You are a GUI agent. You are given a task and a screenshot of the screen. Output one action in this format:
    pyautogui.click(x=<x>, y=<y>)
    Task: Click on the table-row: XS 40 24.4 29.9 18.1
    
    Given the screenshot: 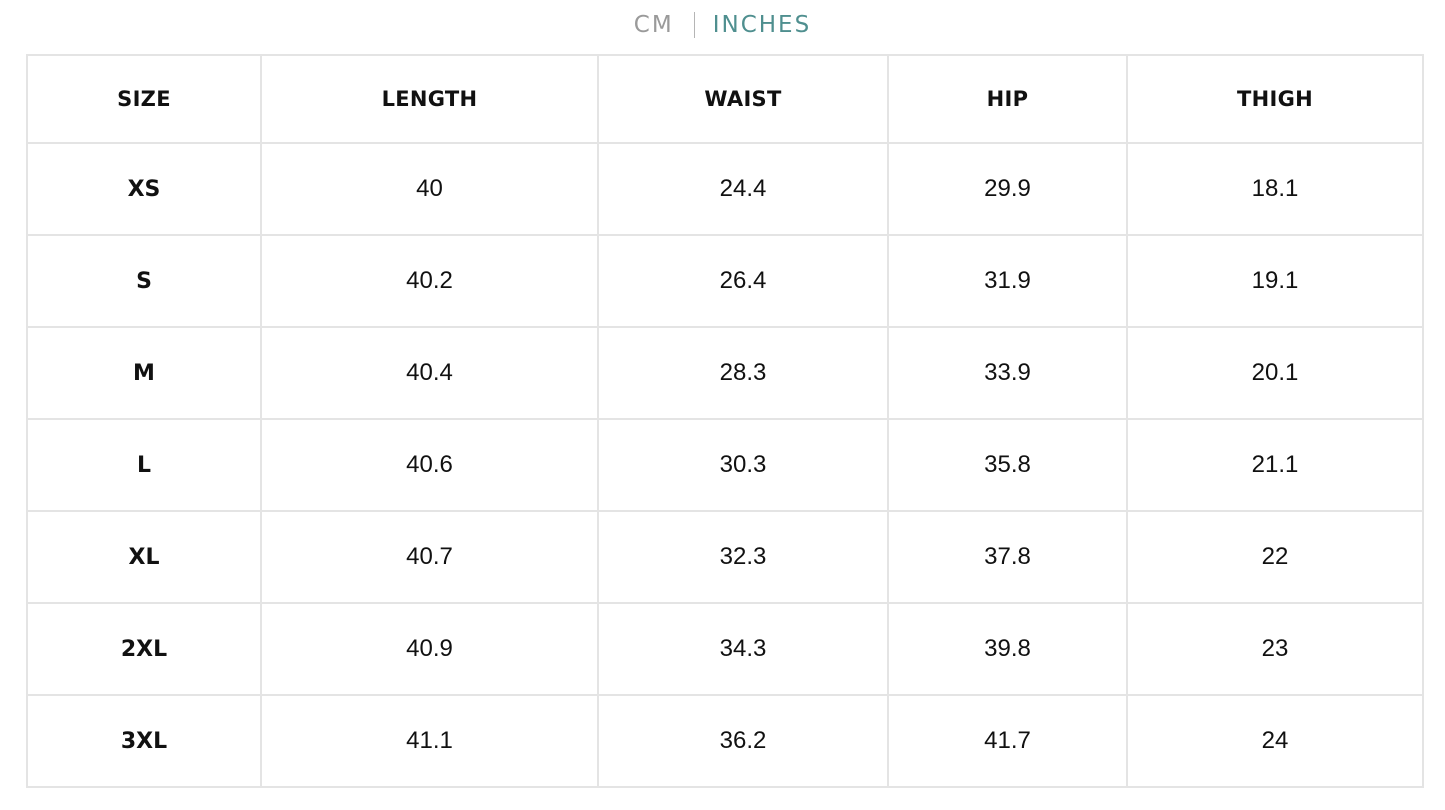 What is the action you would take?
    pyautogui.click(x=725, y=189)
    